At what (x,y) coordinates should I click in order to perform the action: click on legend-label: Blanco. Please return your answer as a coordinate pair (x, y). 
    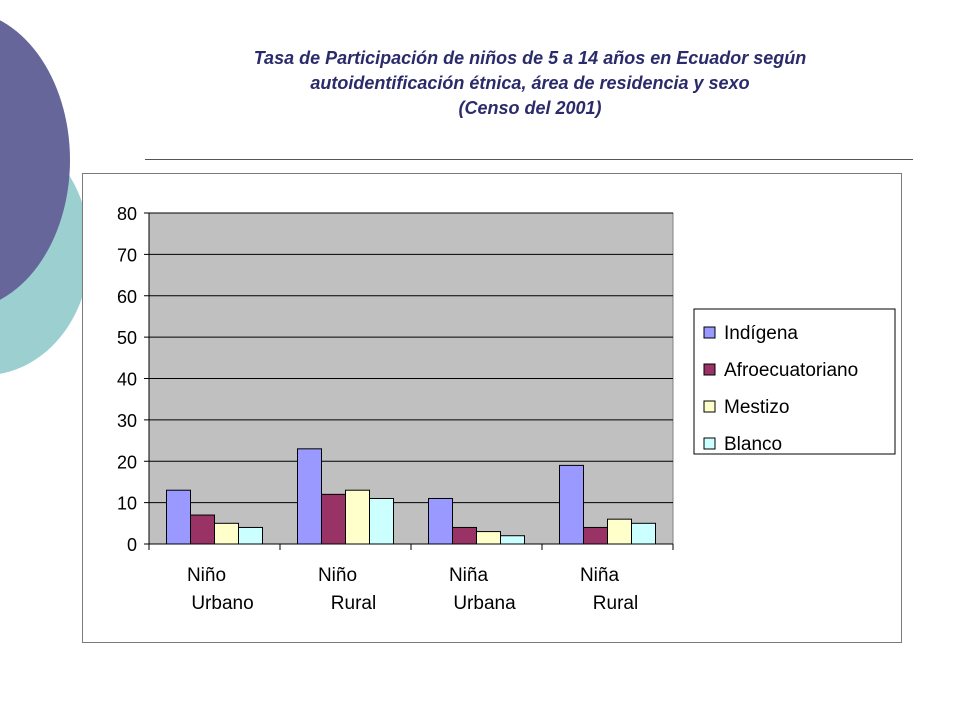
    Looking at the image, I should click on (753, 444).